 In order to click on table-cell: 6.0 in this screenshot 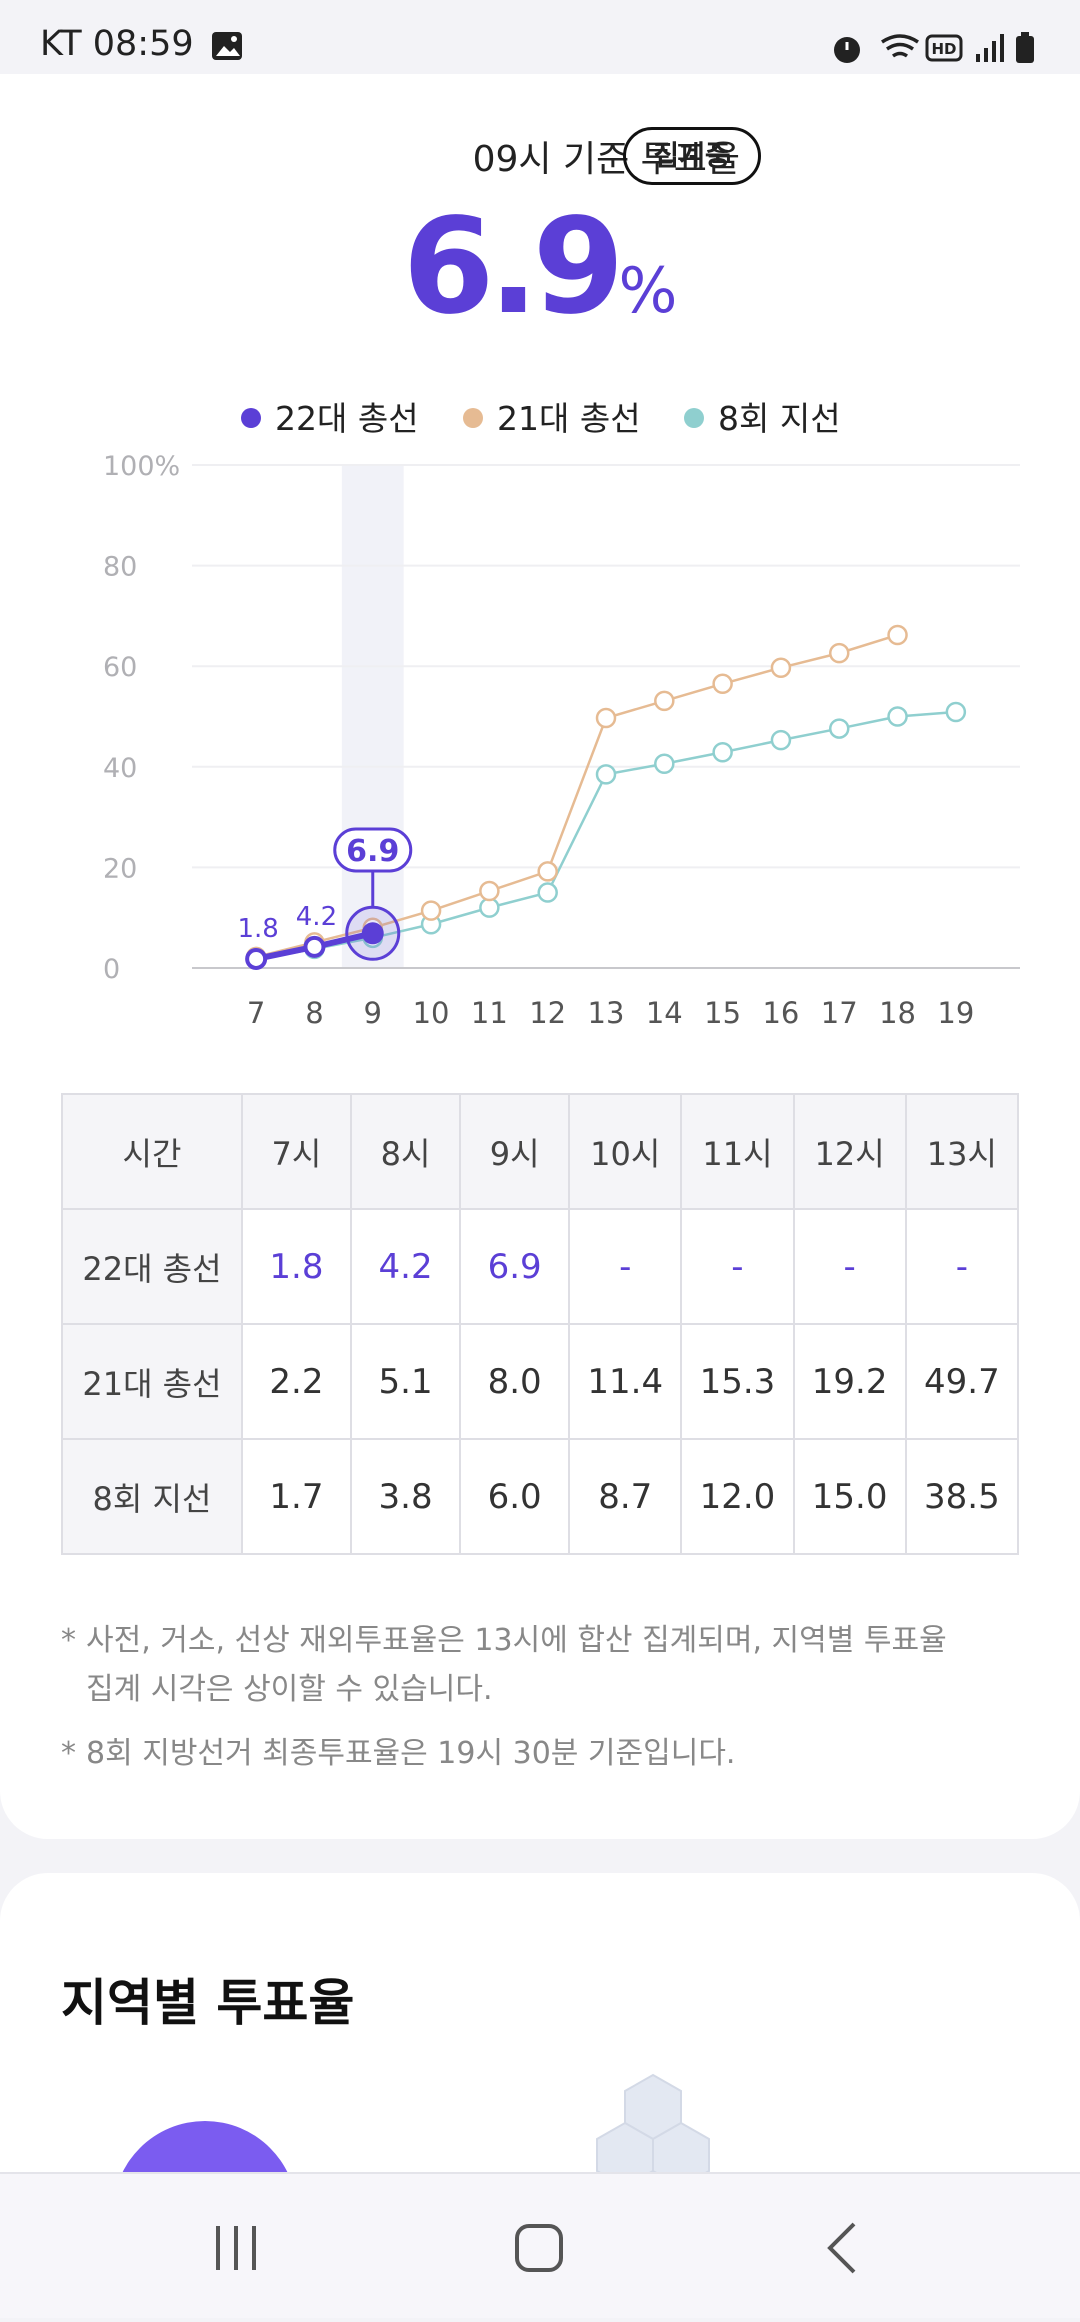, I will do `click(515, 1496)`.